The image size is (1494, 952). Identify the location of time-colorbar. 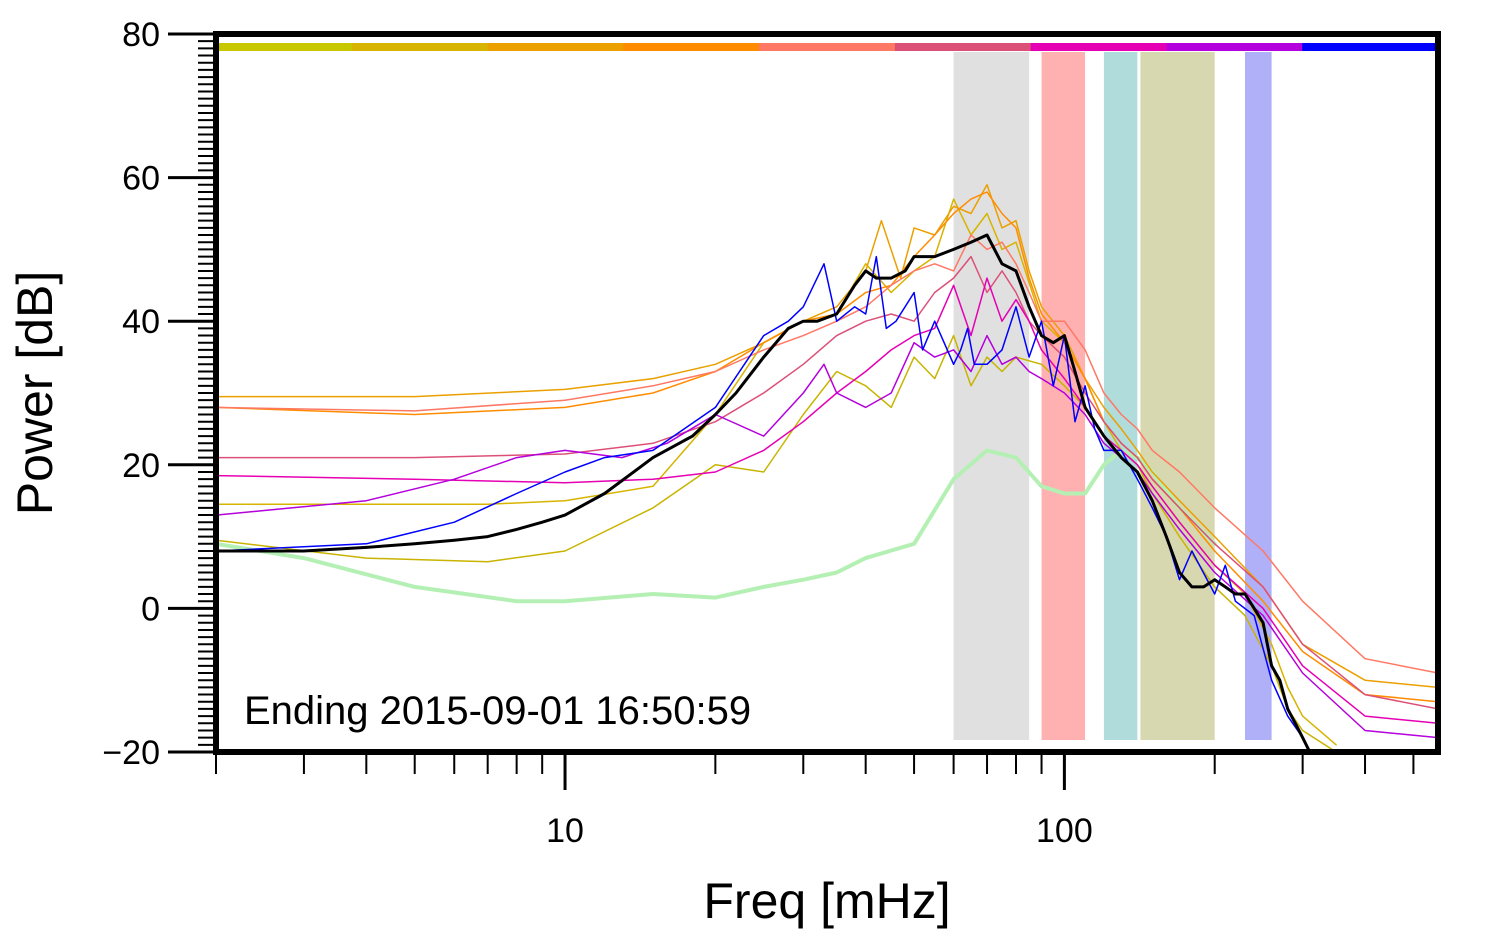
(827, 47).